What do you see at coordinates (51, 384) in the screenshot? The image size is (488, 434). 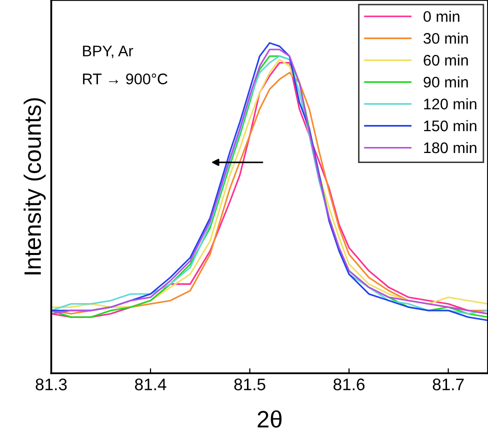 I see `x-tick-label: 81.3` at bounding box center [51, 384].